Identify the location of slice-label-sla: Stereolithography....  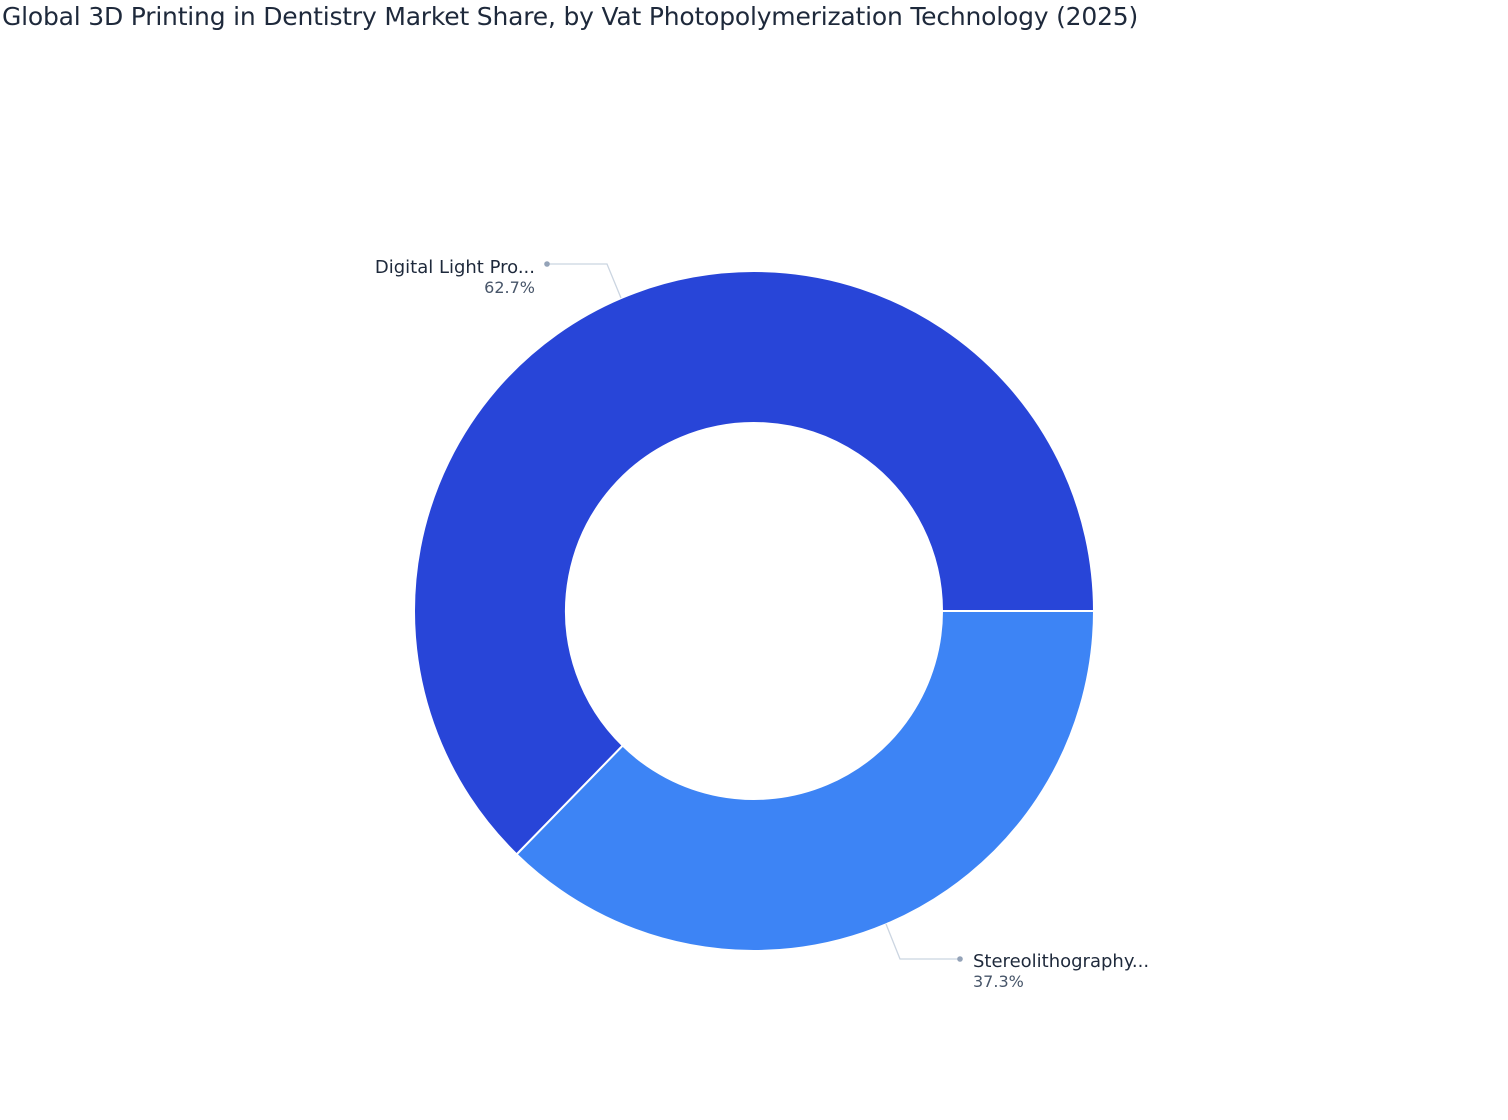
(1061, 961).